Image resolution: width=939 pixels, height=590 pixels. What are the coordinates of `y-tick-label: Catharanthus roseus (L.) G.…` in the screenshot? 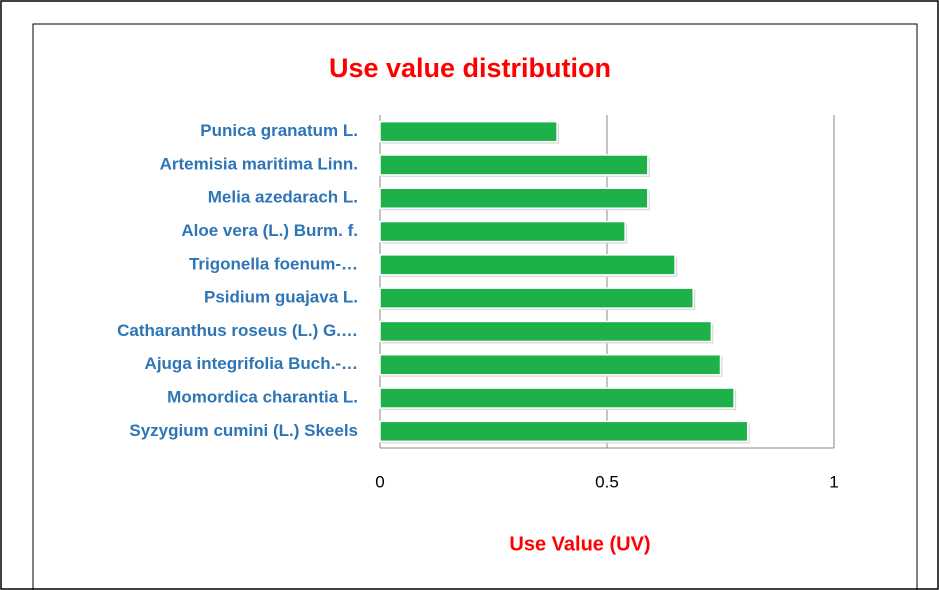 It's located at (237, 330).